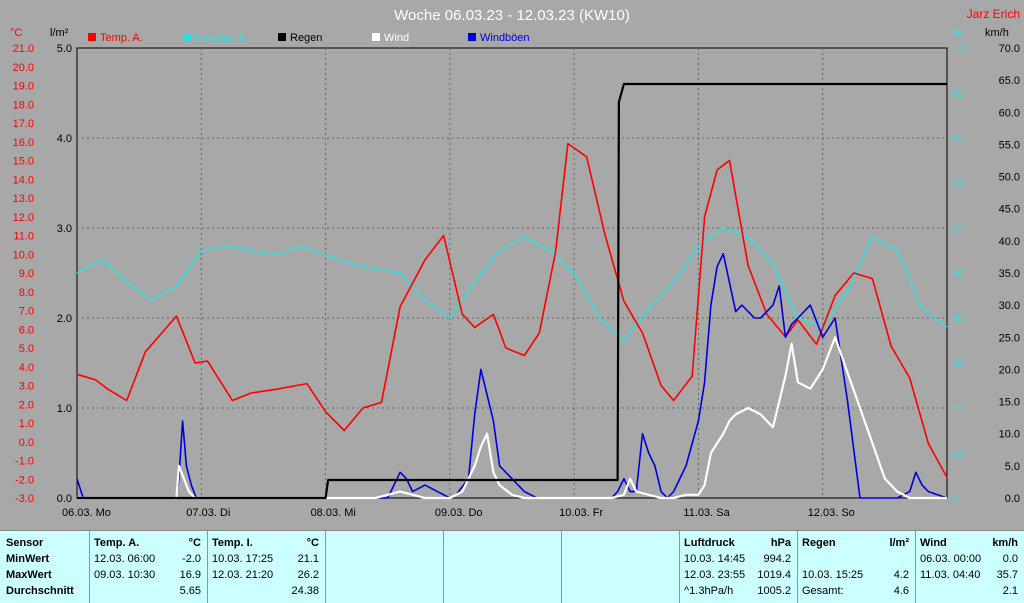  Describe the element at coordinates (958, 364) in the screenshot. I see `humidity-tick-label: 30` at that location.